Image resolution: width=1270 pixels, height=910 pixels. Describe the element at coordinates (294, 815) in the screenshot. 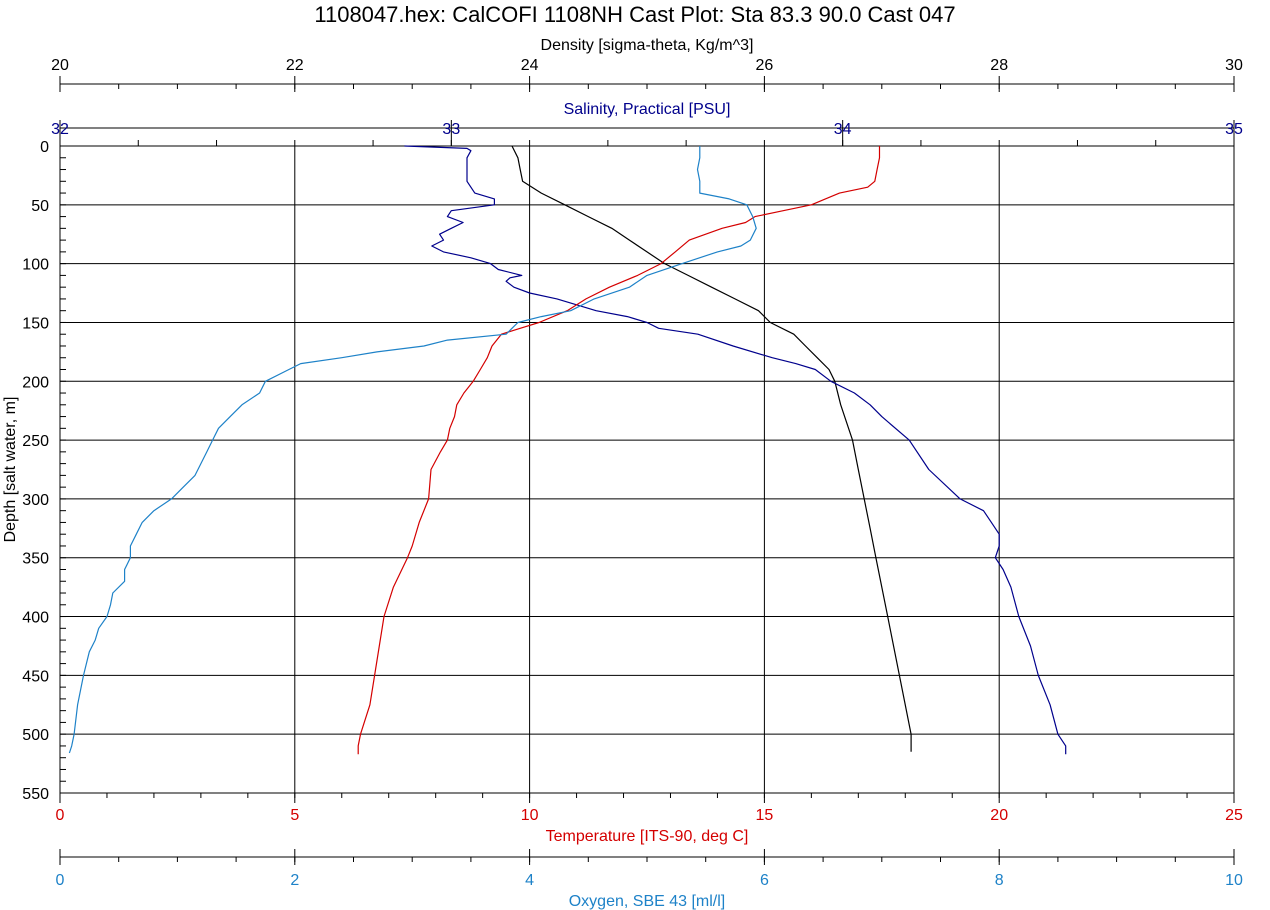

I see `temperature-tick-label: 5` at that location.